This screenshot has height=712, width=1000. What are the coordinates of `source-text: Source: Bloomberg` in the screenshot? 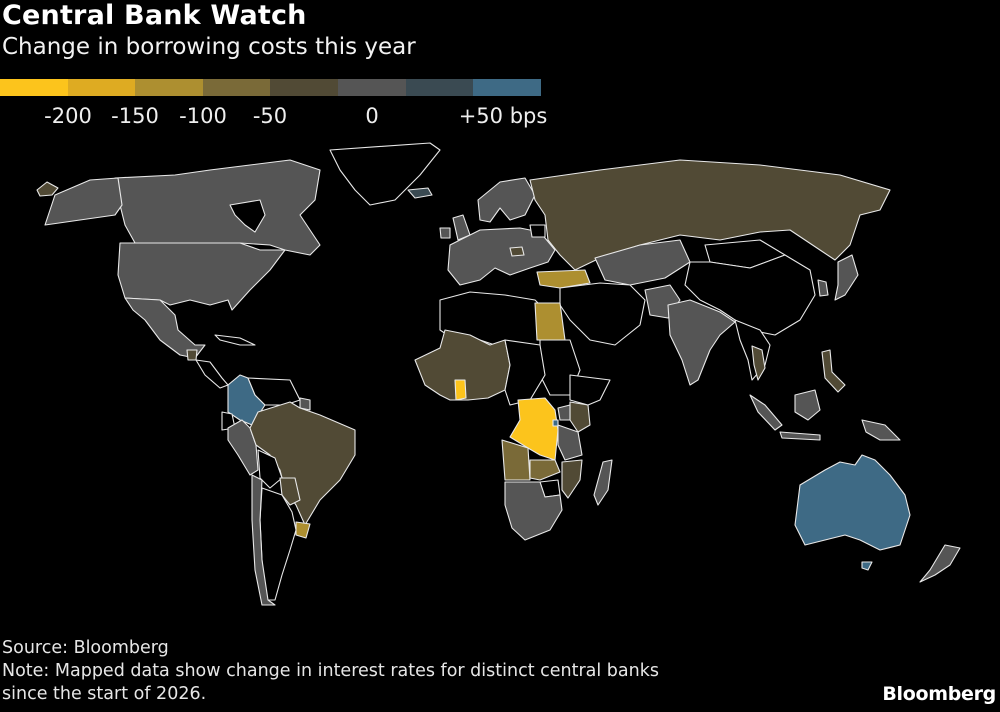 It's located at (85, 648).